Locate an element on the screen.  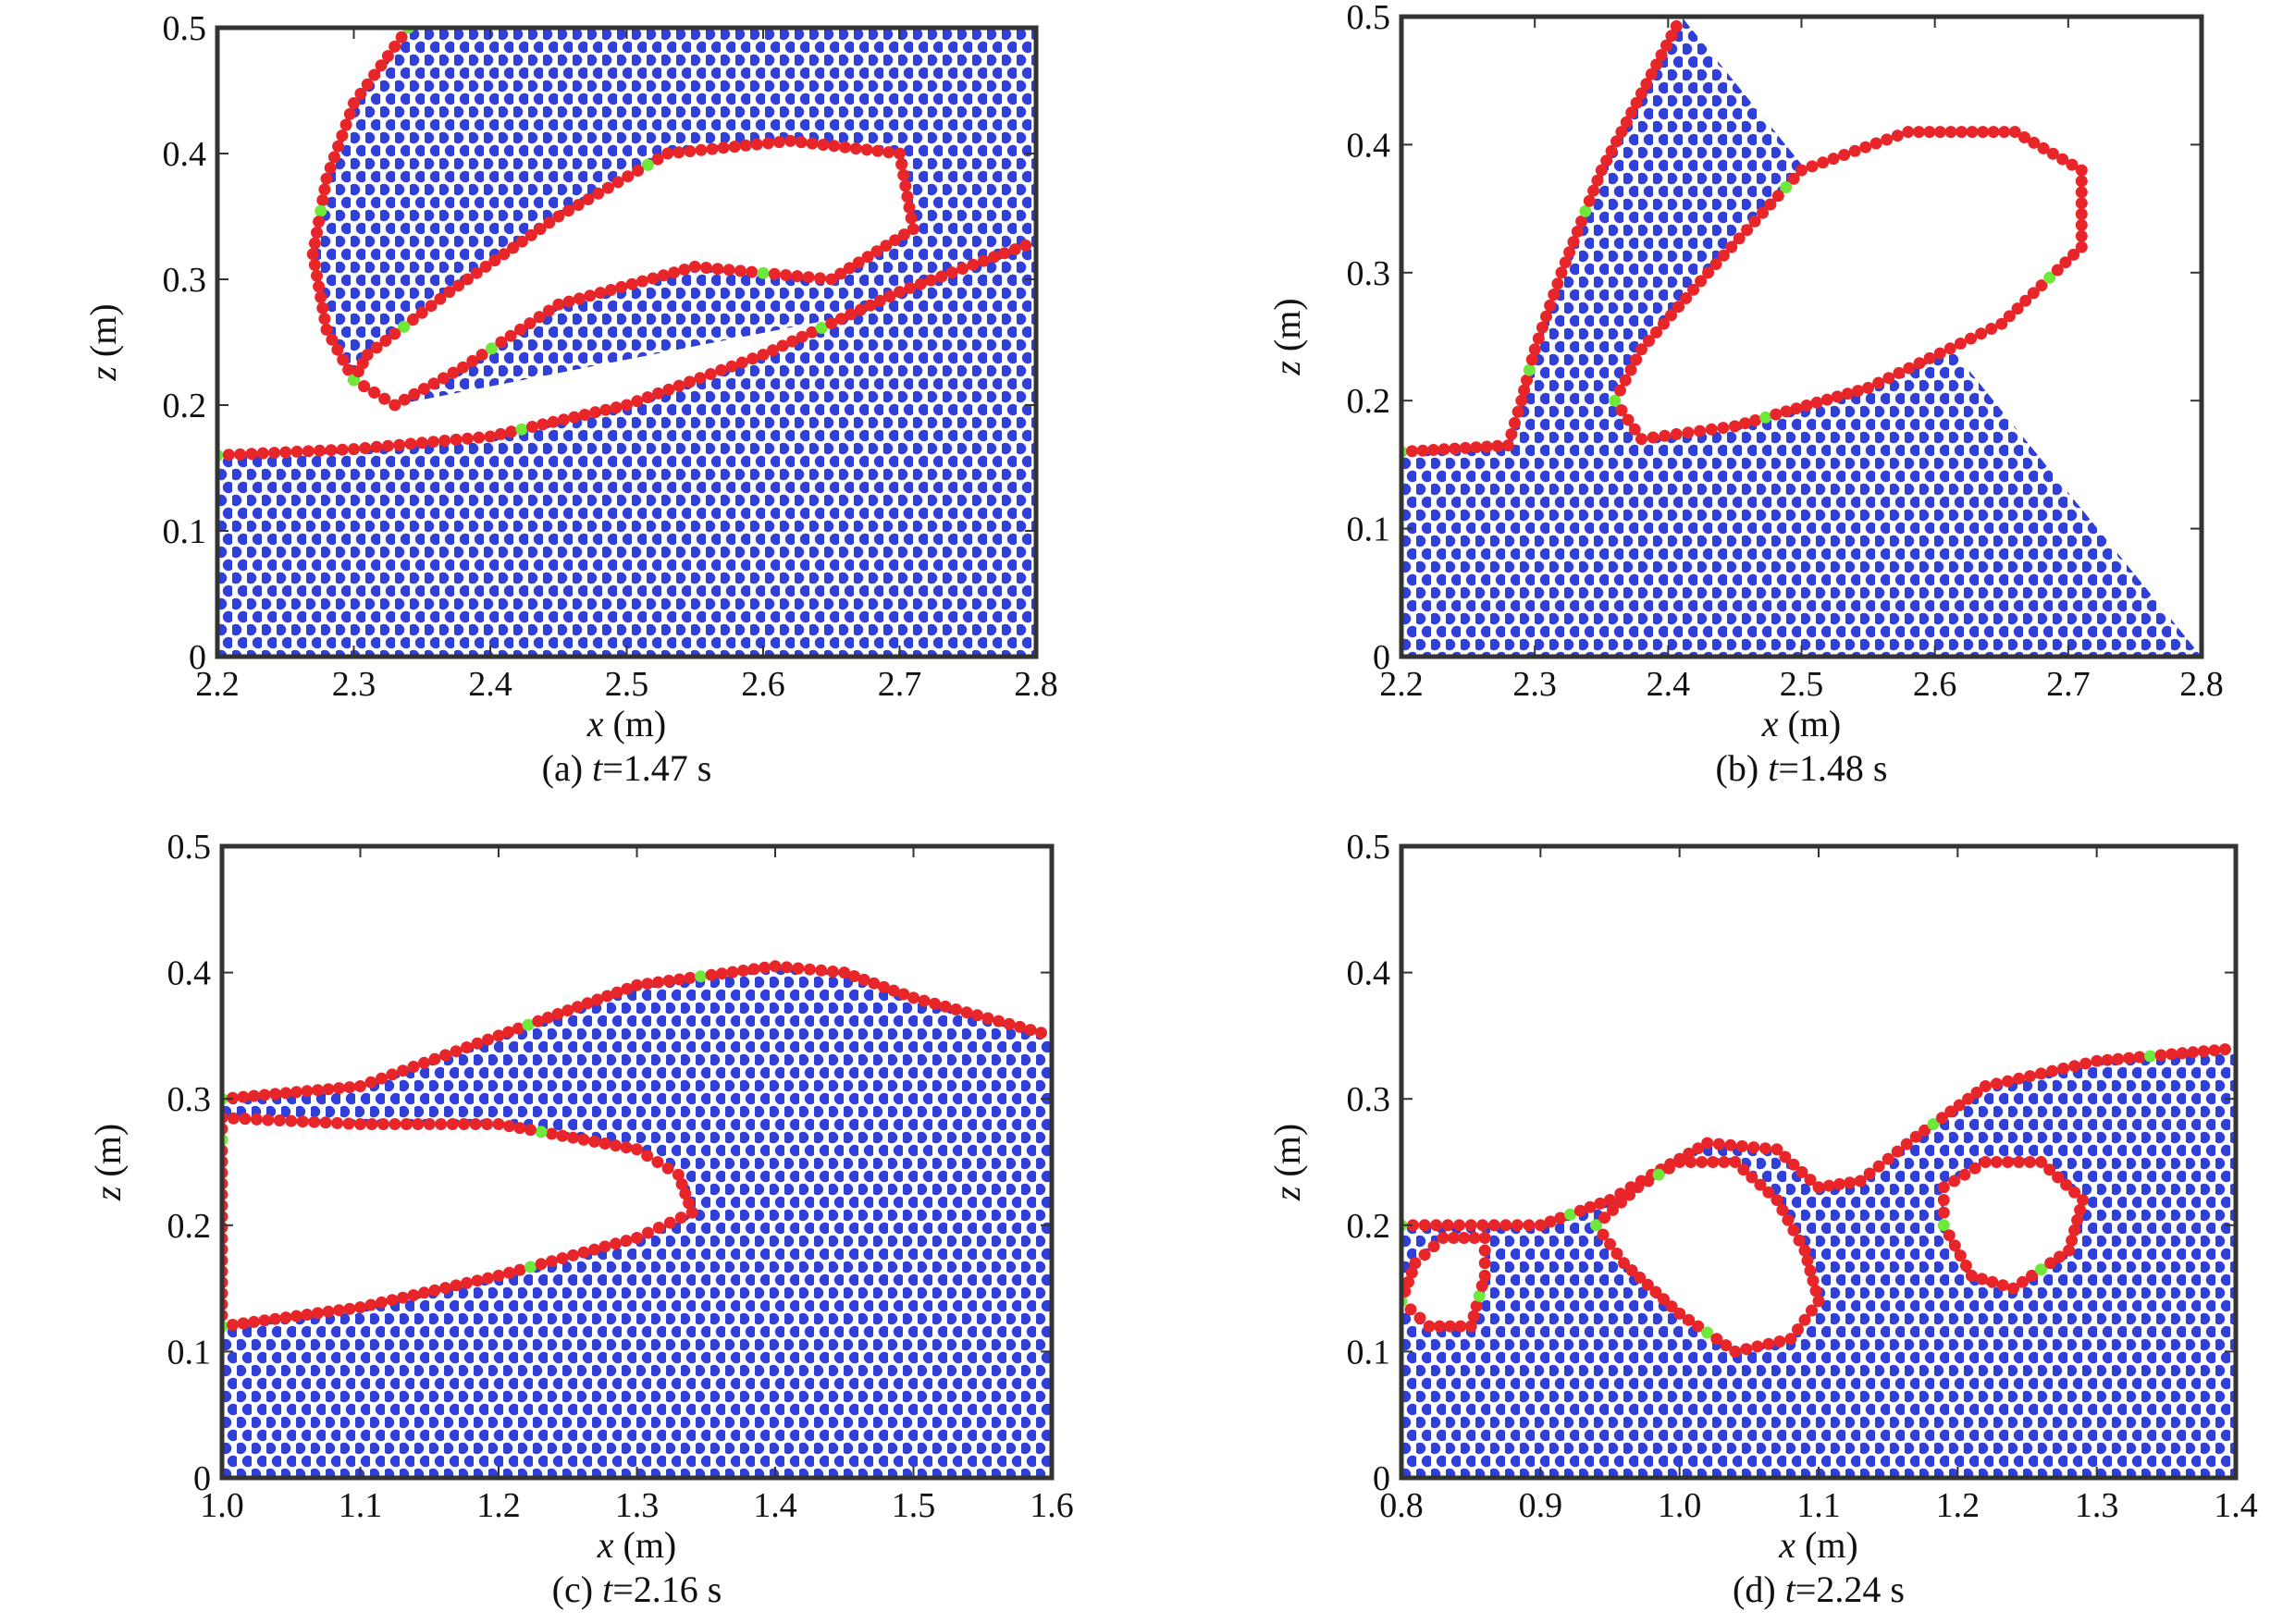
x-tick-label: 2.6 is located at coordinates (1935, 684).